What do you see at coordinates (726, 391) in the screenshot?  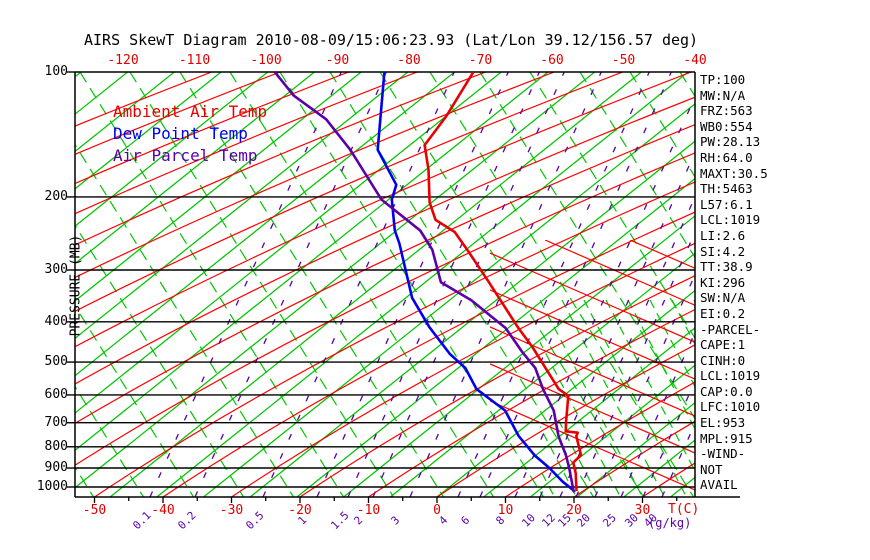 I see `stat-item: CAP:0.0` at bounding box center [726, 391].